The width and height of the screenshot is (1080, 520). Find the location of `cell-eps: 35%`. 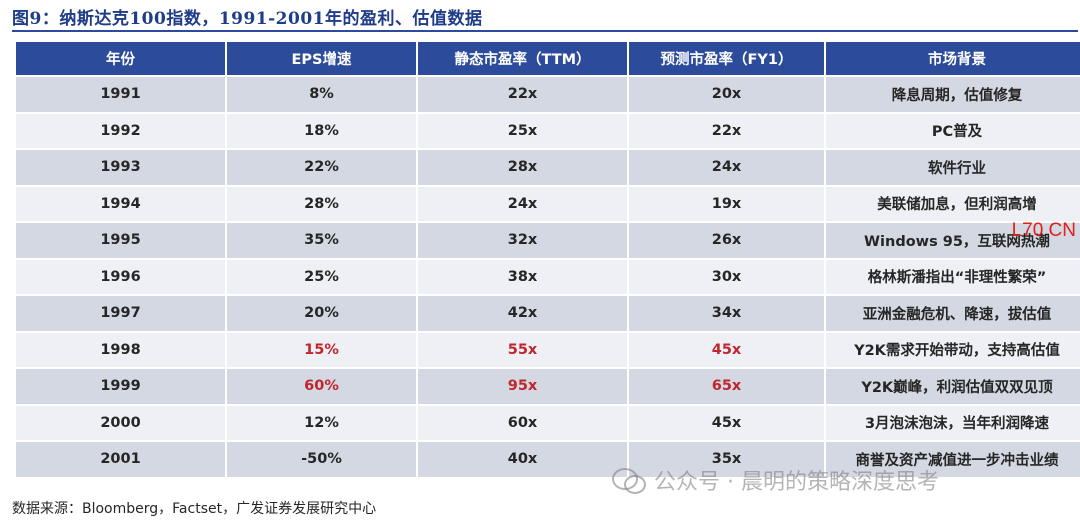

cell-eps: 35% is located at coordinates (321, 240).